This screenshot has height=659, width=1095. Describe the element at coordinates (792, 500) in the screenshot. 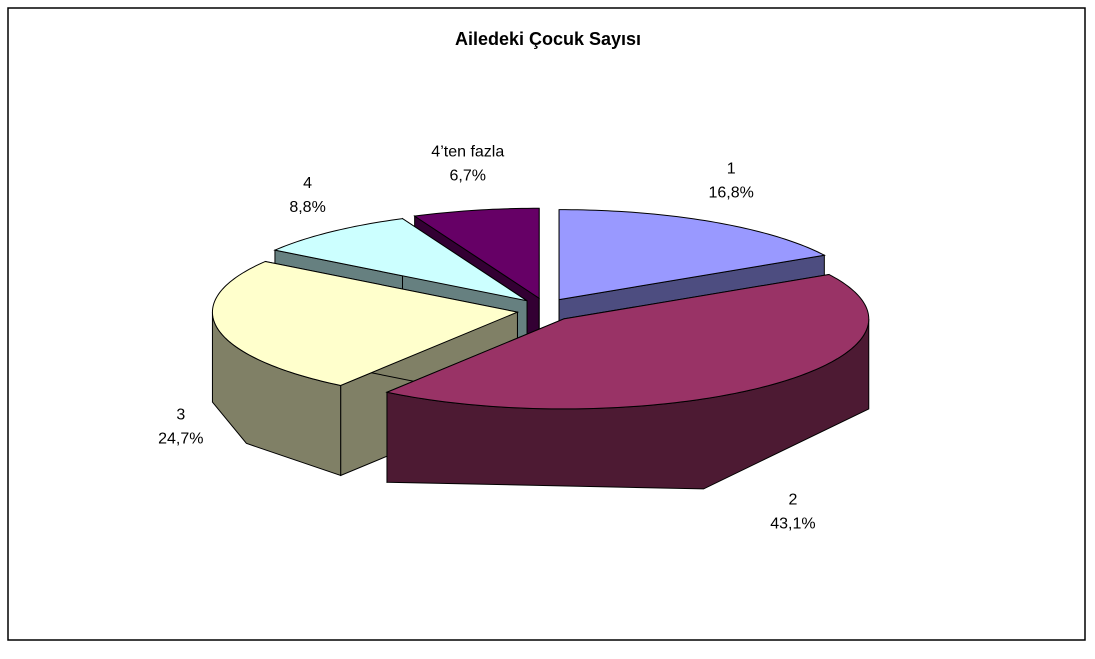

I see `slice-label: 2` at that location.